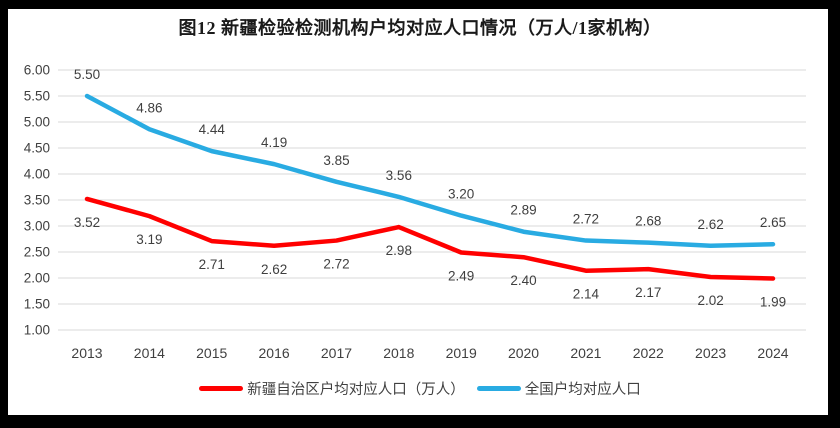 This screenshot has width=840, height=428. I want to click on x-axis-tick-label: 2014, so click(149, 353).